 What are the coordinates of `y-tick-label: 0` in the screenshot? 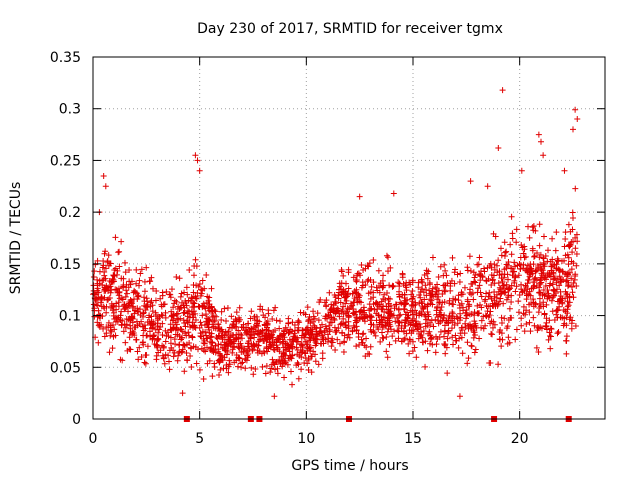 It's located at (76, 420).